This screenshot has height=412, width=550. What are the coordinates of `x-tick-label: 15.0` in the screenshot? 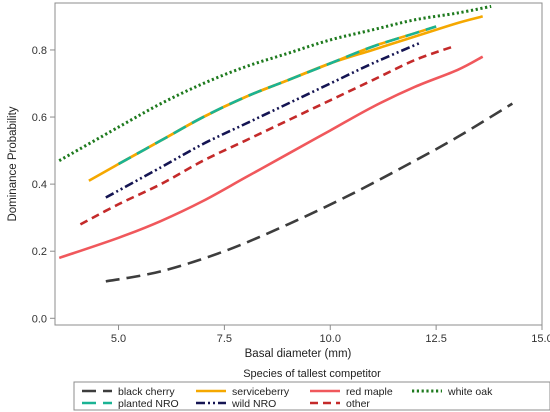 It's located at (540, 339).